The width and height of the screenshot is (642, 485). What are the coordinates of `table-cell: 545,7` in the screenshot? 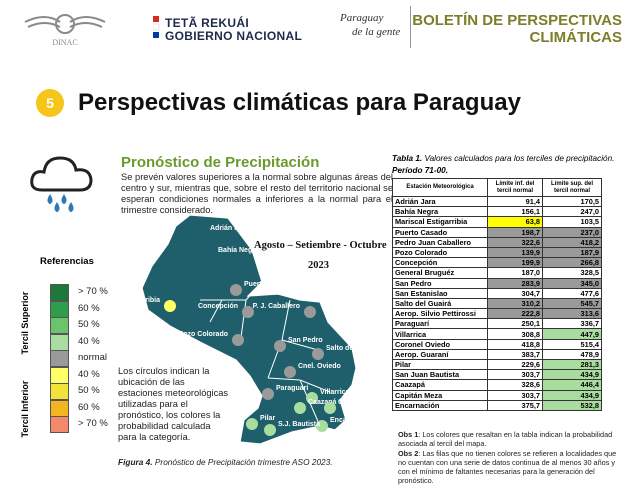 It's located at (572, 303).